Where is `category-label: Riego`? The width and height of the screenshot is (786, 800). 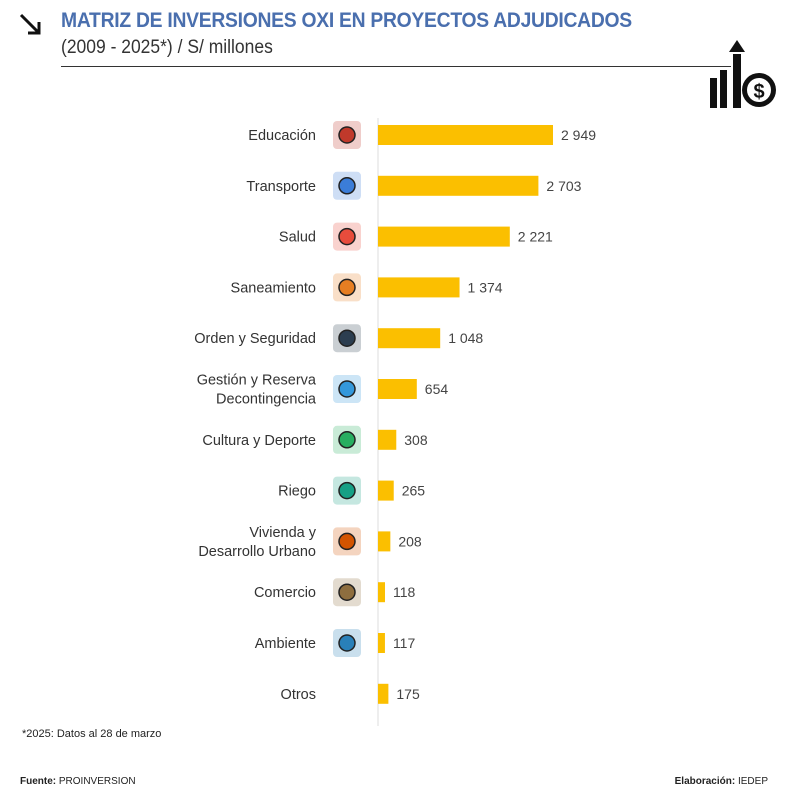 category-label: Riego is located at coordinates (297, 492).